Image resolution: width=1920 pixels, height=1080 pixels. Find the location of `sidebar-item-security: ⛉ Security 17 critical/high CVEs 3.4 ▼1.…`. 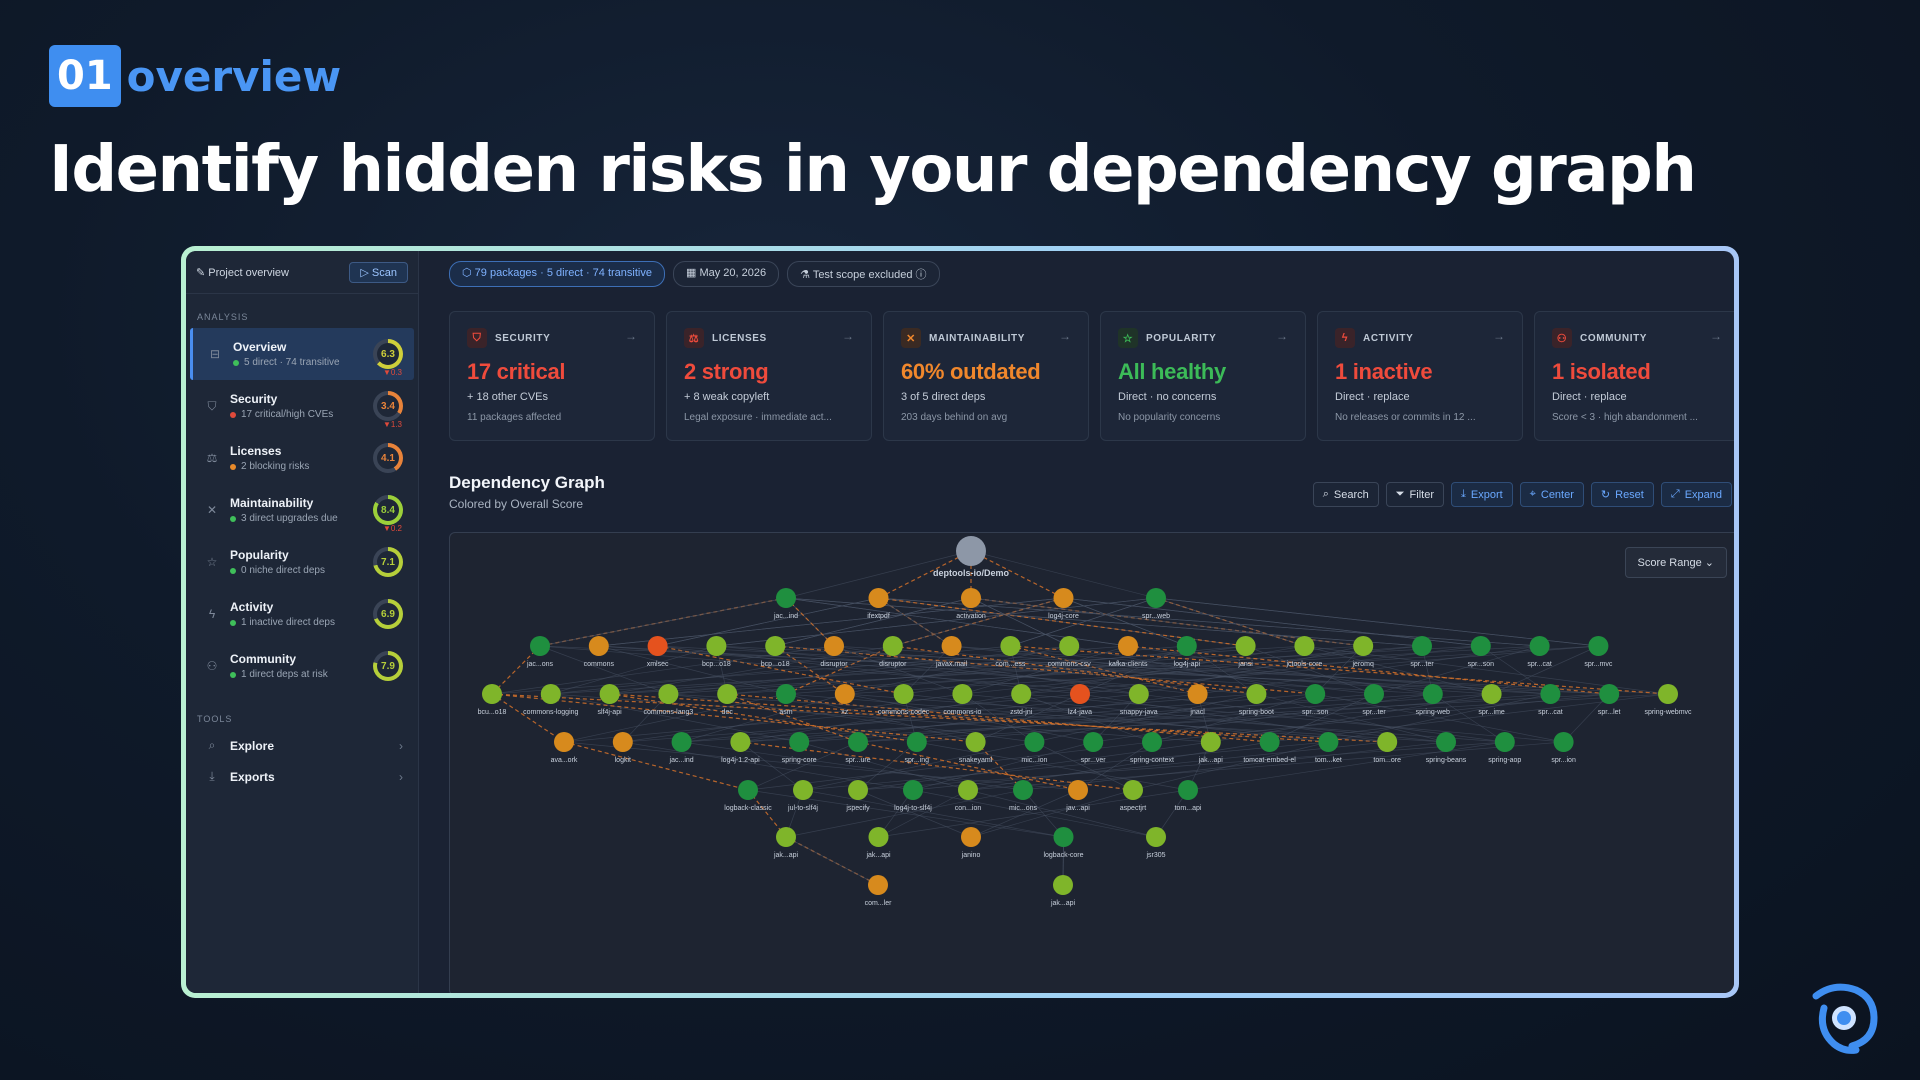

sidebar-item-security: ⛉ Security 17 critical/high CVEs 3.4 ▼1.… is located at coordinates (302, 406).